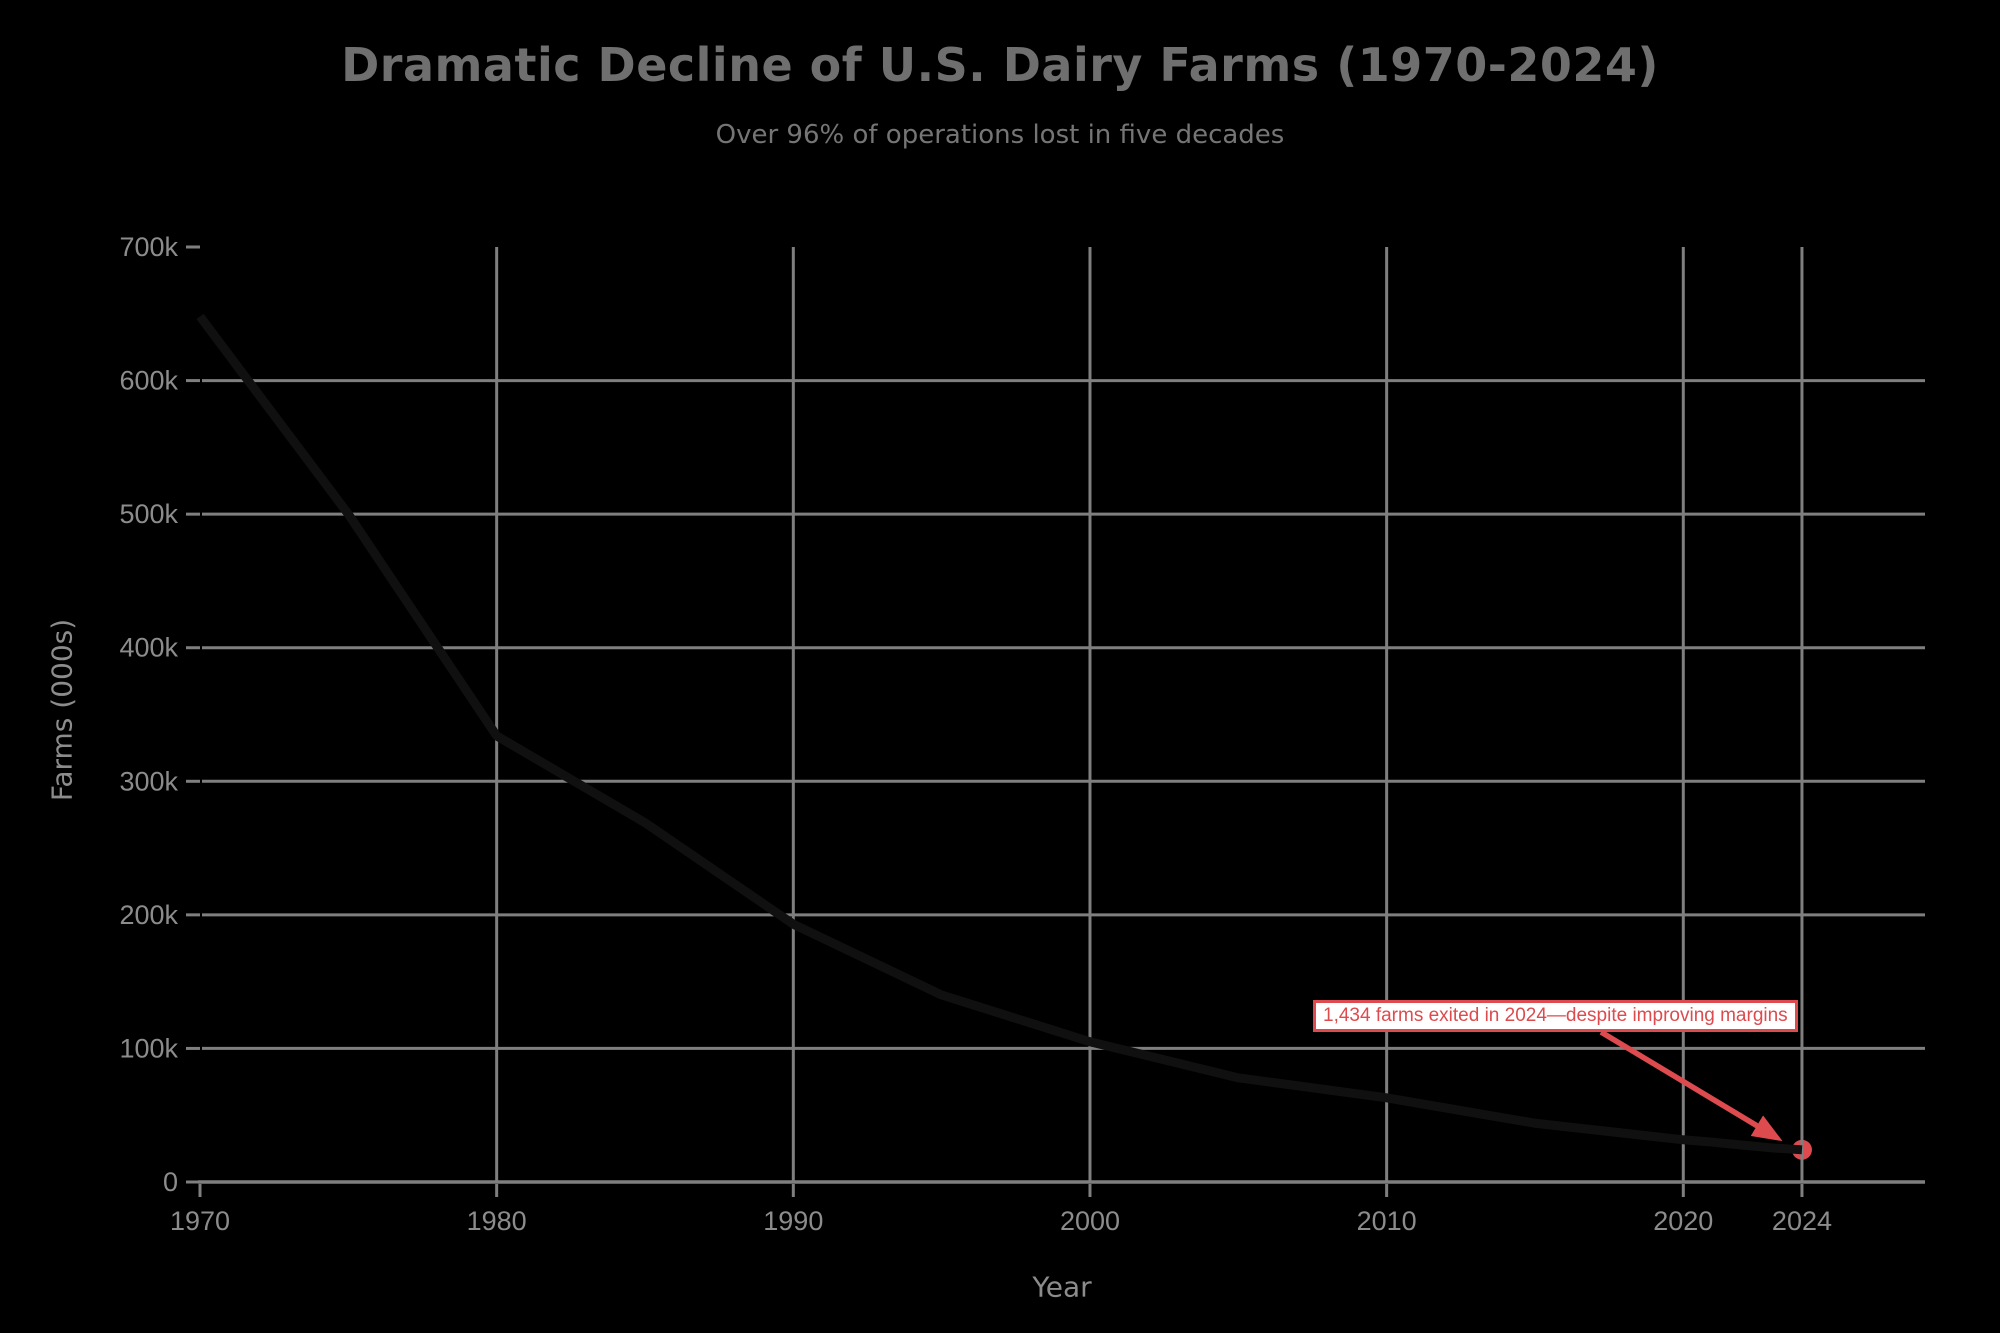 The width and height of the screenshot is (2000, 1333). What do you see at coordinates (1090, 1221) in the screenshot?
I see `svg-text: 2000` at bounding box center [1090, 1221].